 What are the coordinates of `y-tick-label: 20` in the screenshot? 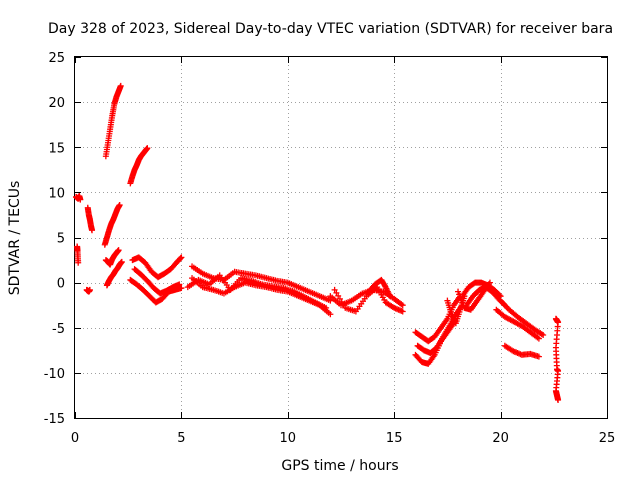 It's located at (56, 103).